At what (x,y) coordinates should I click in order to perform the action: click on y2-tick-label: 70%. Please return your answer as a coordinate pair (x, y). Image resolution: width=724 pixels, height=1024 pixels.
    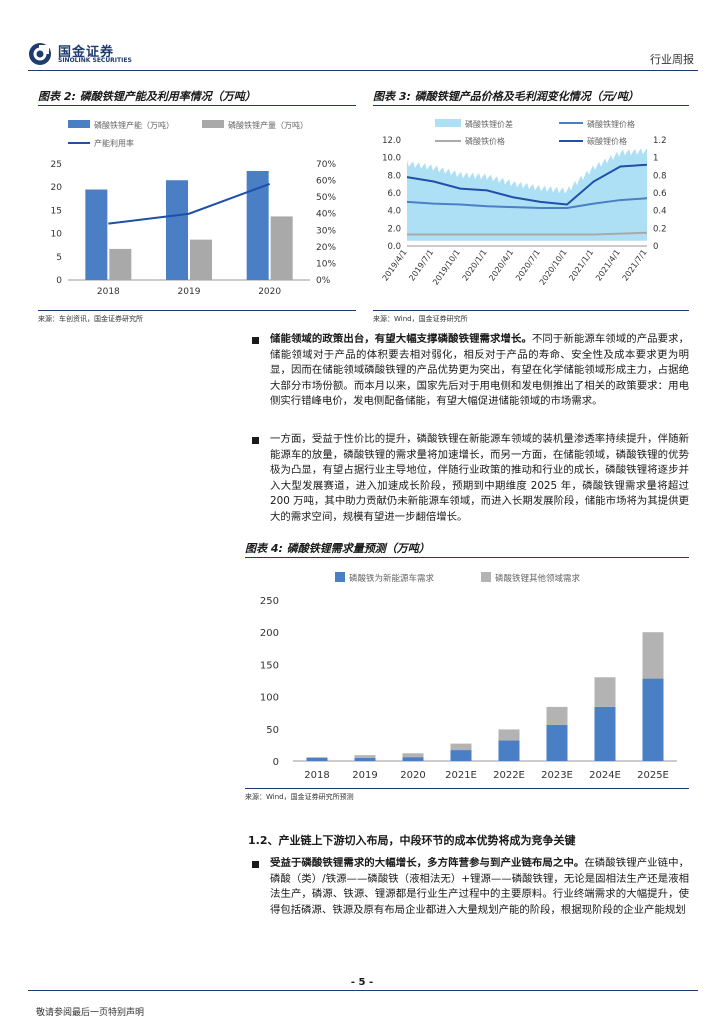
    Looking at the image, I should click on (326, 165).